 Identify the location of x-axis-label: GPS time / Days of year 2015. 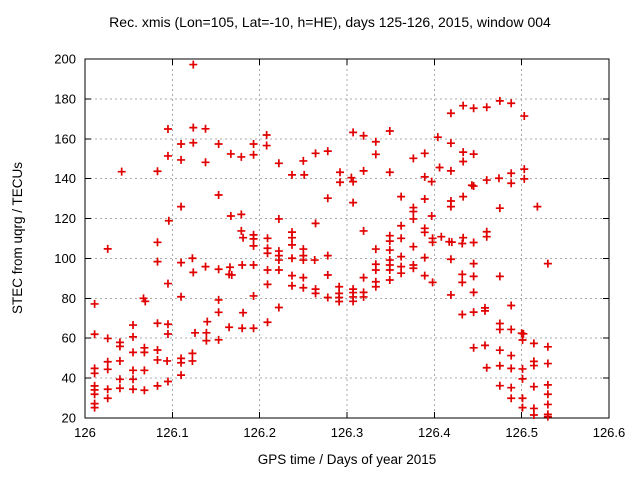
(347, 459).